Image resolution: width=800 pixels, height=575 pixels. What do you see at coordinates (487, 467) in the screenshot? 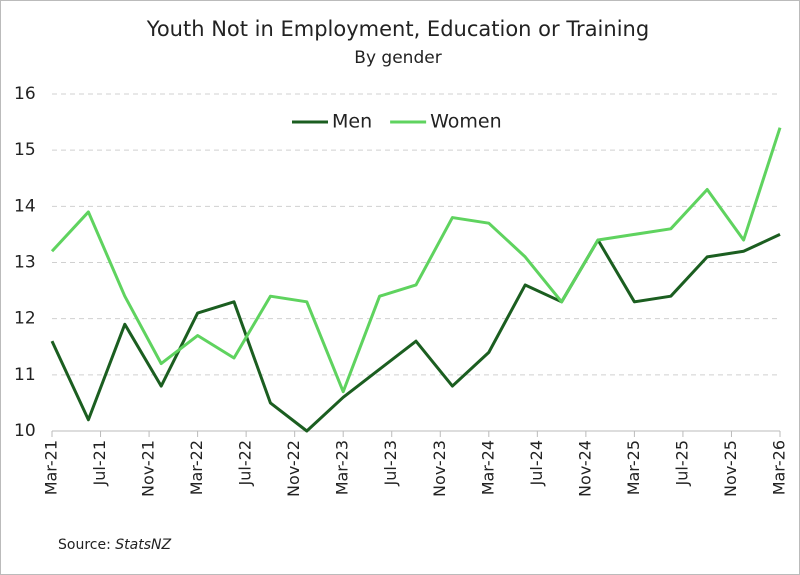
I see `x-tick-label: Mar-24` at bounding box center [487, 467].